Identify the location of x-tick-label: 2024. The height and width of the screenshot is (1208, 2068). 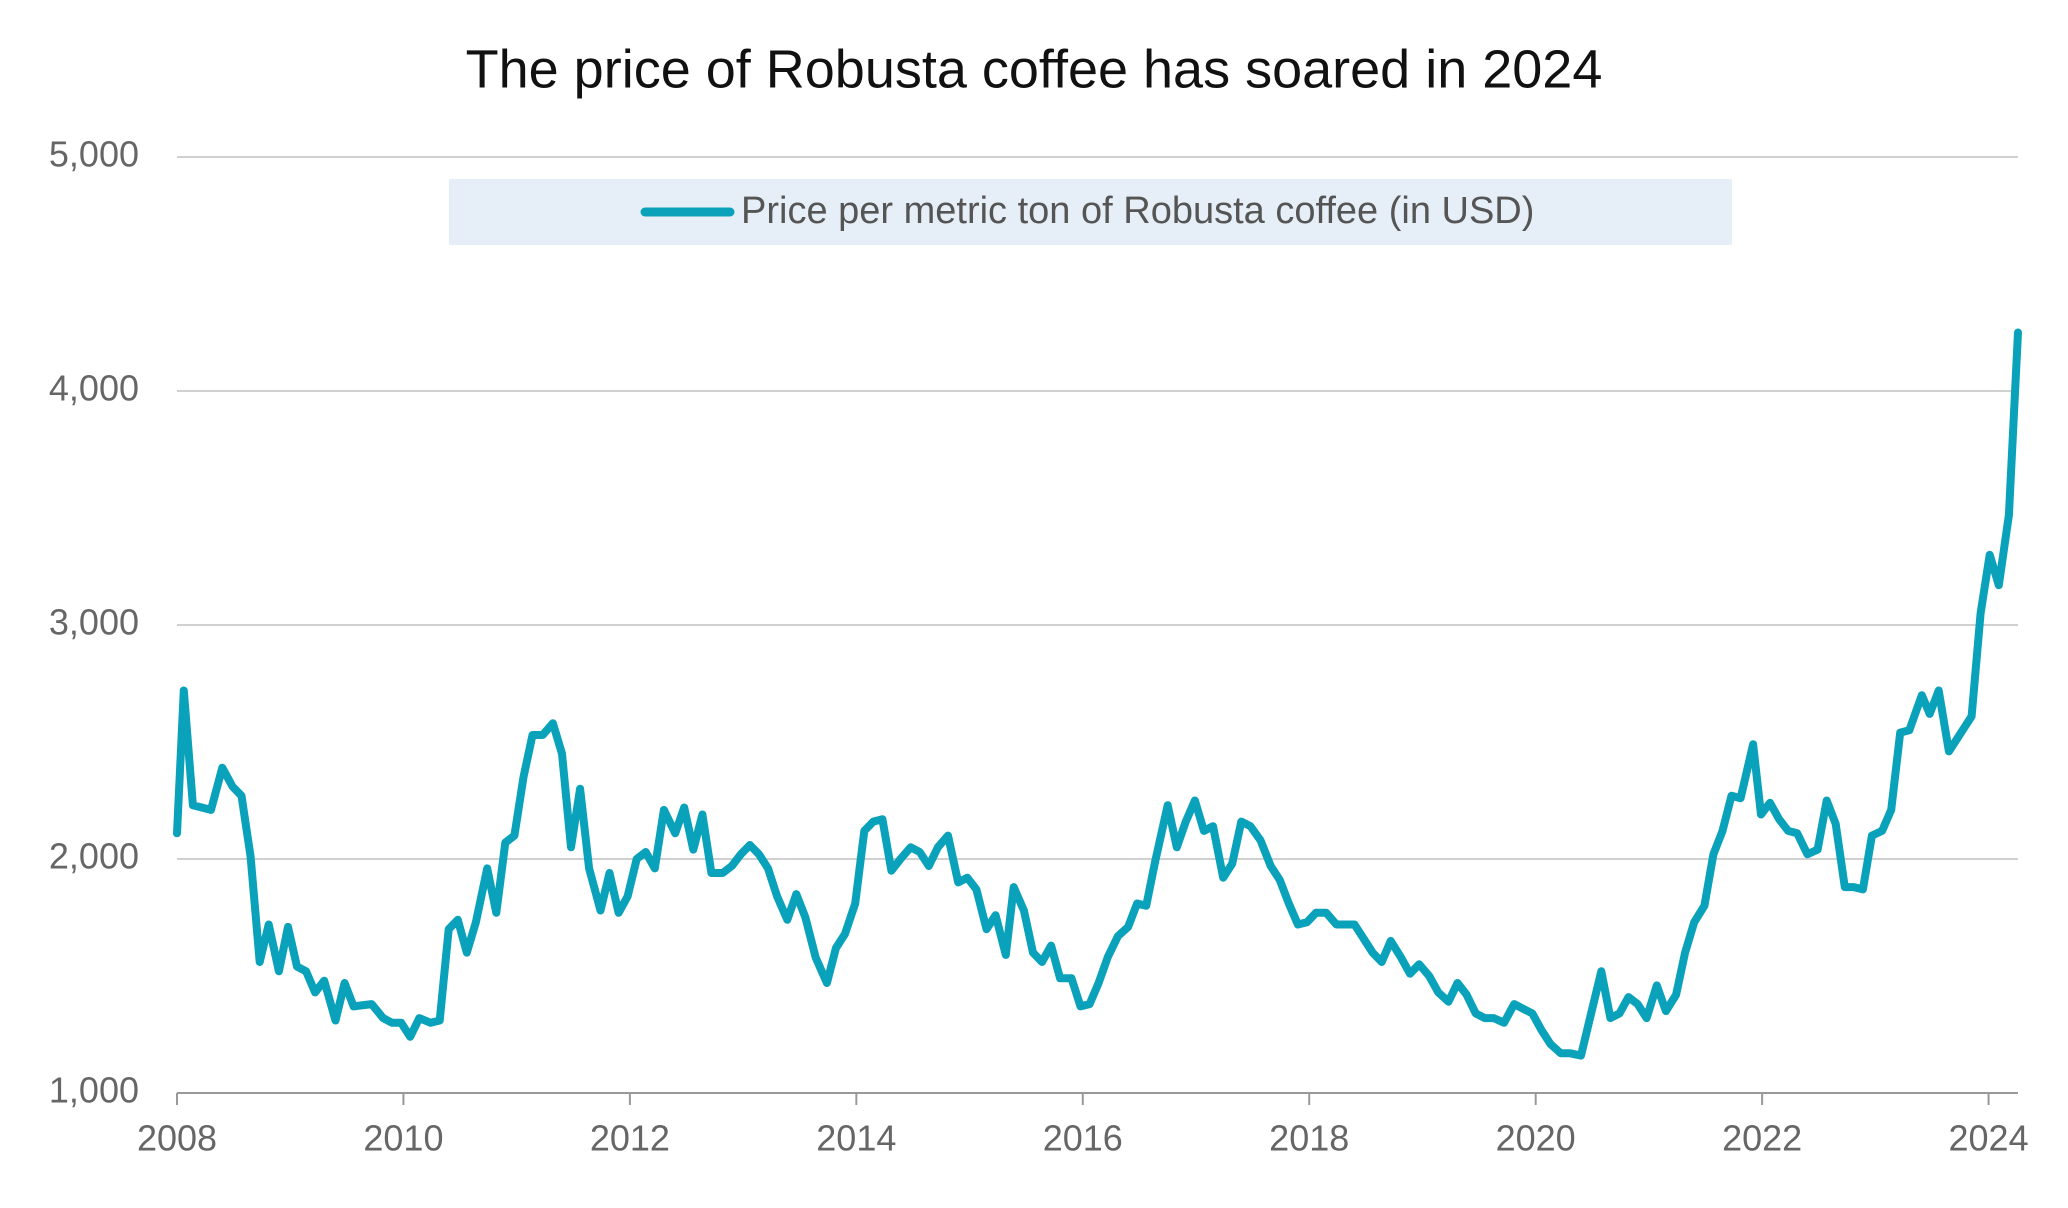
(1989, 1138).